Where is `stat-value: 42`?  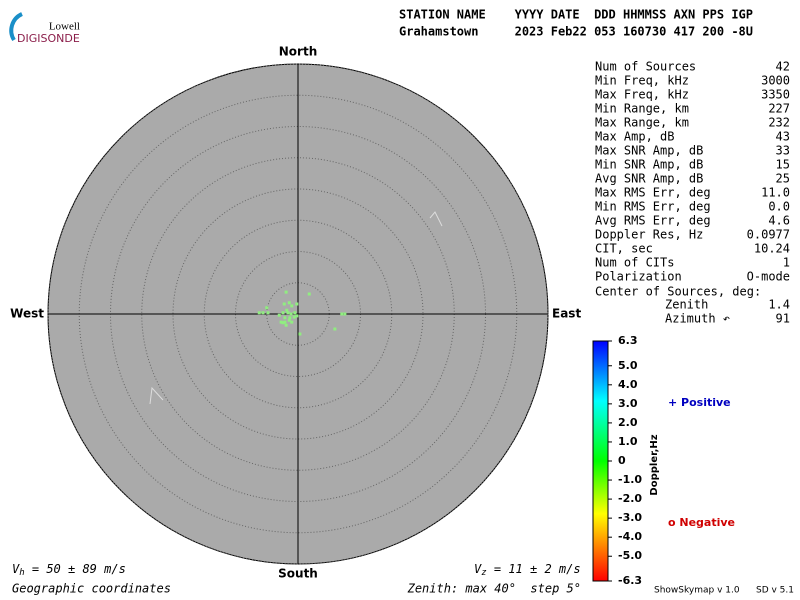 stat-value: 42 is located at coordinates (783, 67).